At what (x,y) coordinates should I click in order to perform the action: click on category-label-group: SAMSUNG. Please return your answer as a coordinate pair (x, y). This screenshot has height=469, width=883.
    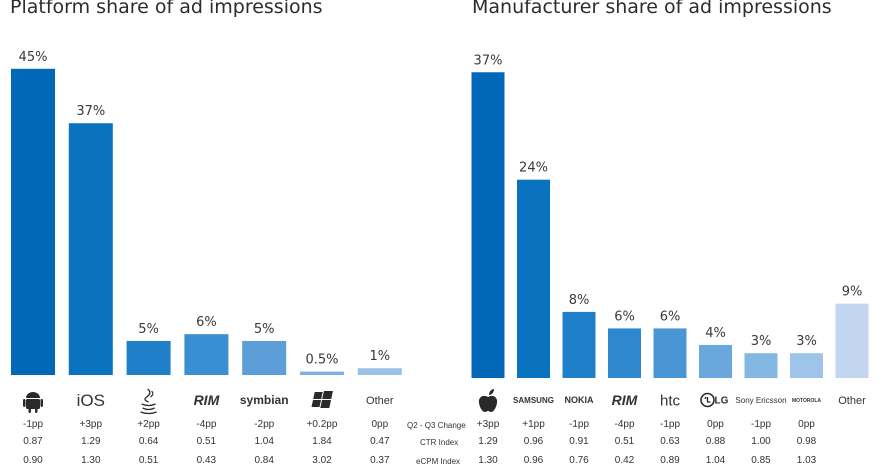
    Looking at the image, I should click on (533, 400).